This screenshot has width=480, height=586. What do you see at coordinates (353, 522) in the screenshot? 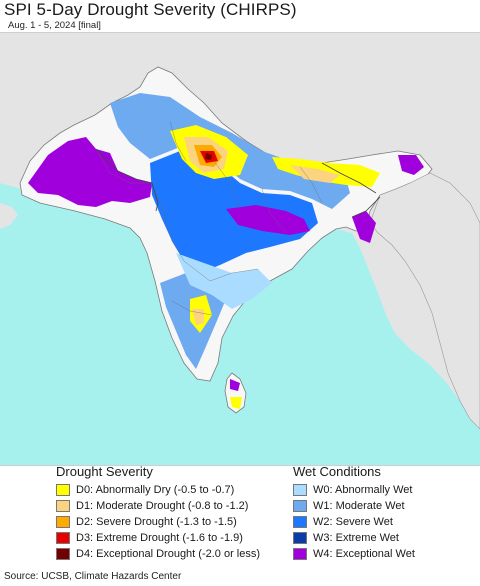
I see `legend-label-w2: W2: Severe Wet` at bounding box center [353, 522].